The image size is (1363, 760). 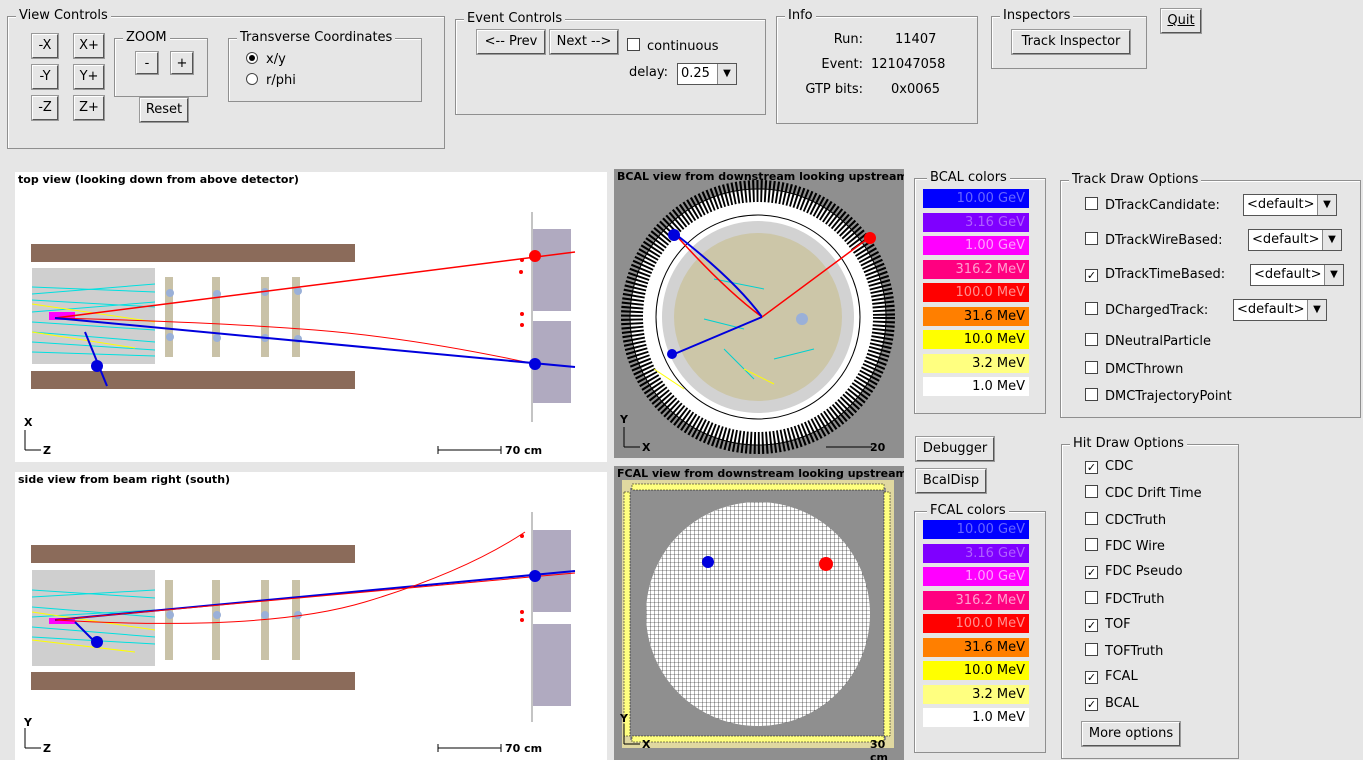 What do you see at coordinates (1131, 734) in the screenshot?
I see `more-options-button: More options` at bounding box center [1131, 734].